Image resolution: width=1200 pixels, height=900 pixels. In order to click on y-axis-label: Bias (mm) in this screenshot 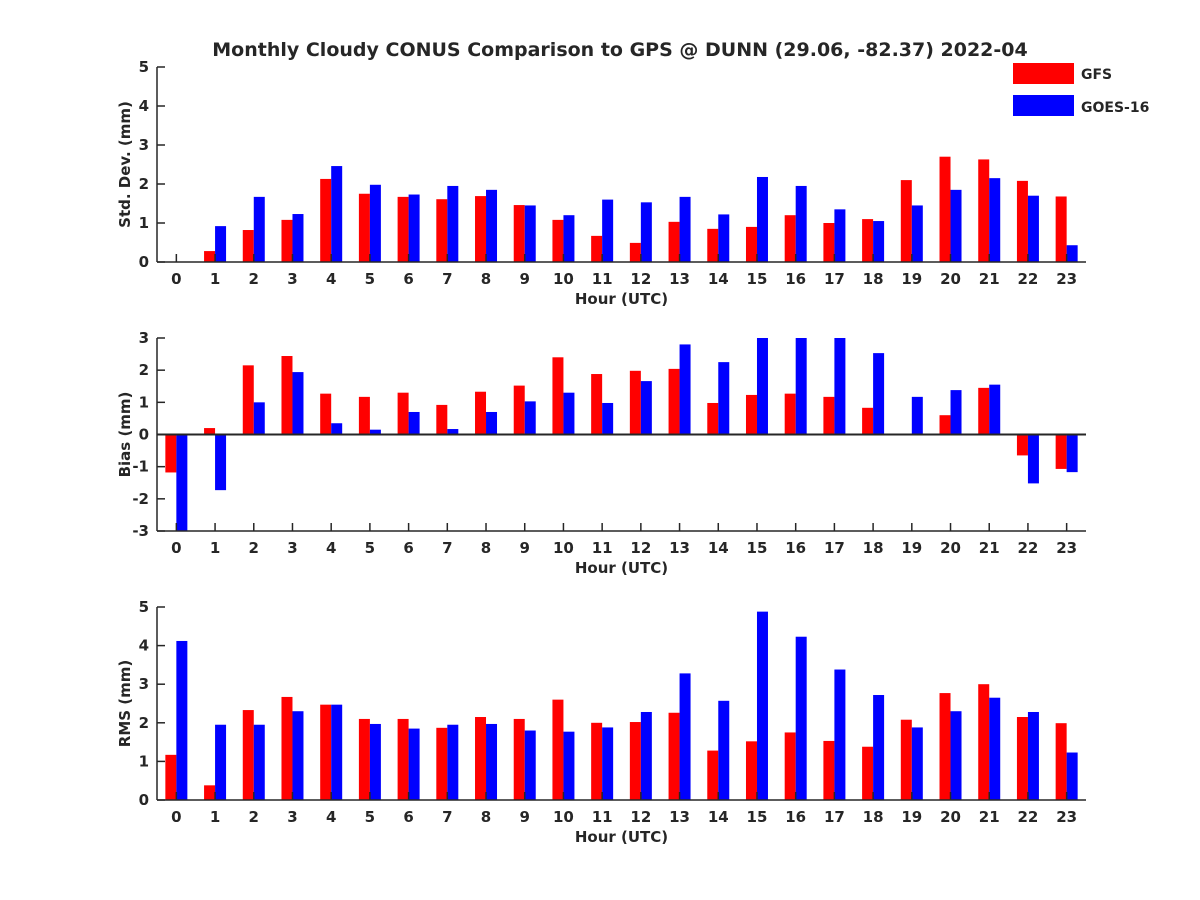, I will do `click(125, 435)`.